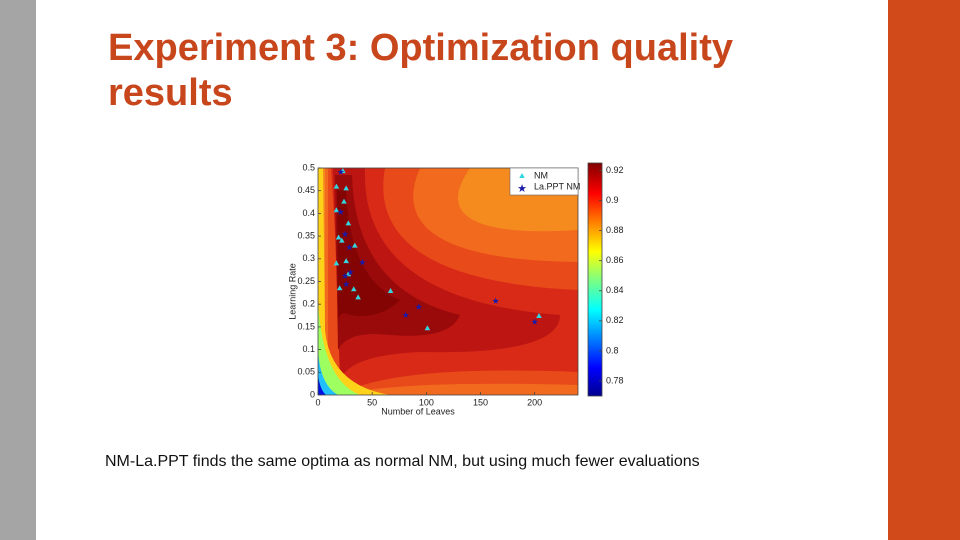 This screenshot has height=540, width=960. I want to click on x-axis-label: Number of Leaves, so click(418, 411).